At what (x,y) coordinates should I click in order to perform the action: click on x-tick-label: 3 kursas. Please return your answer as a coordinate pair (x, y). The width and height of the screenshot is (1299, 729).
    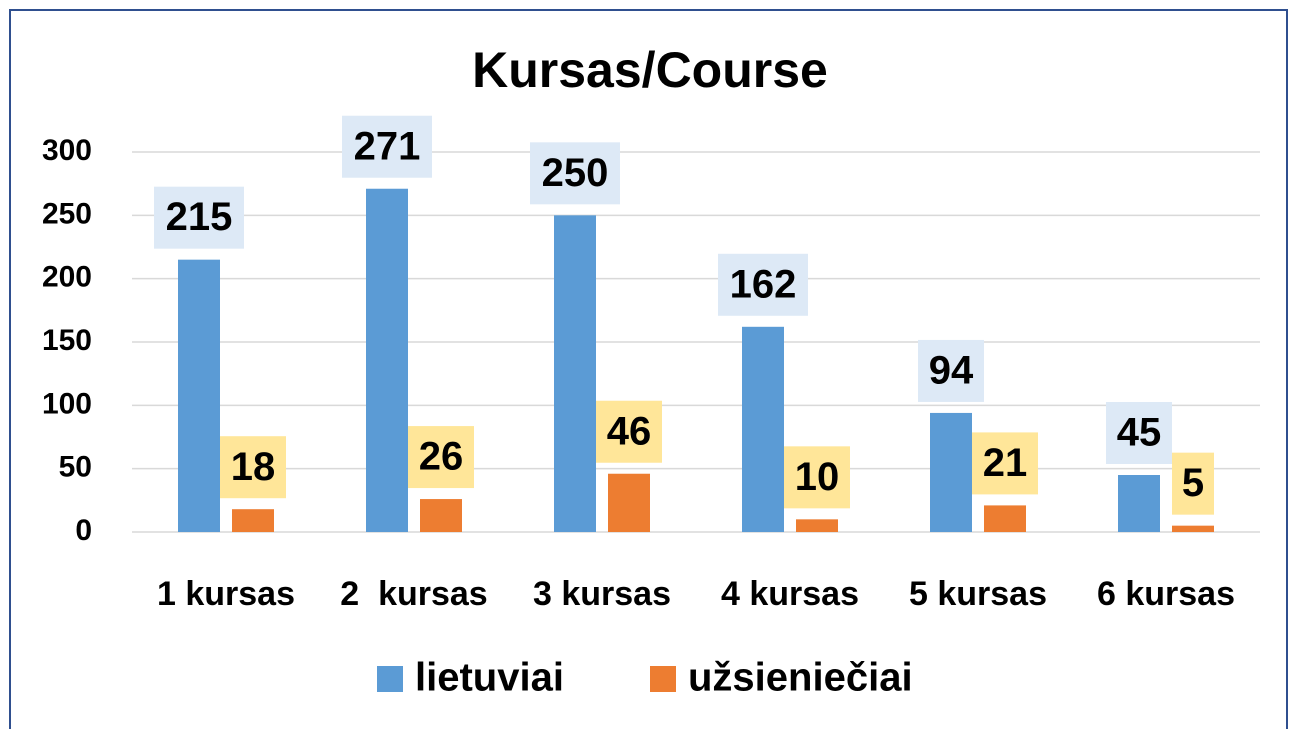
    Looking at the image, I should click on (602, 594).